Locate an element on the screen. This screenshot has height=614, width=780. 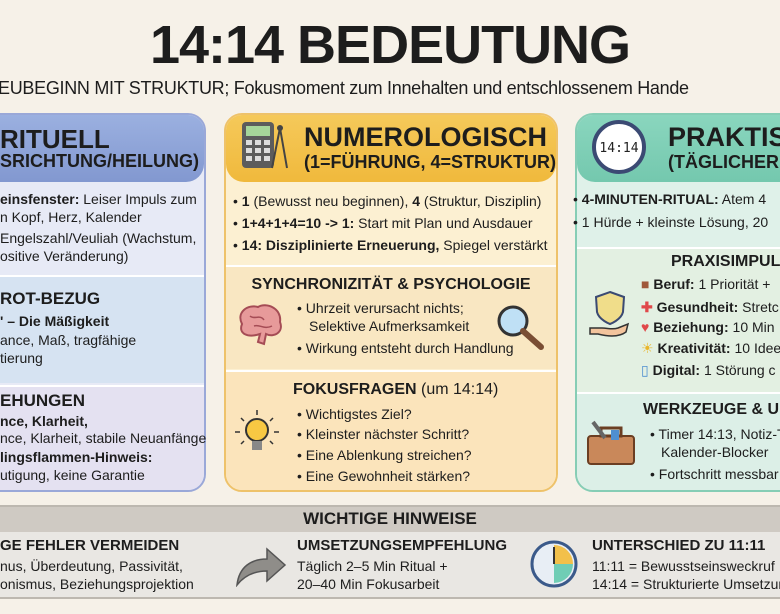
difference-title: UNTERSCHIED ZU 11:11 is located at coordinates (679, 545).